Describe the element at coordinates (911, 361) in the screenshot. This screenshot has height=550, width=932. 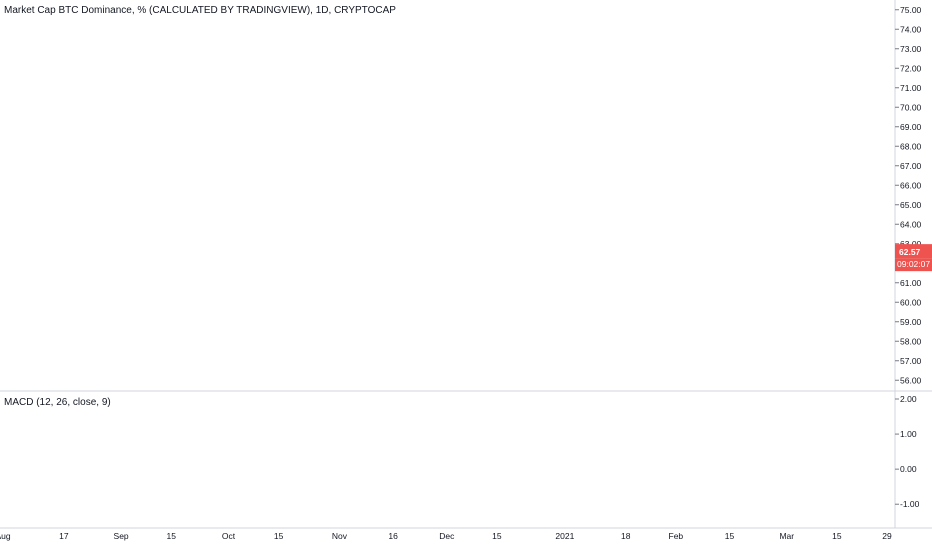
I see `y-tick-label: 57.00` at that location.